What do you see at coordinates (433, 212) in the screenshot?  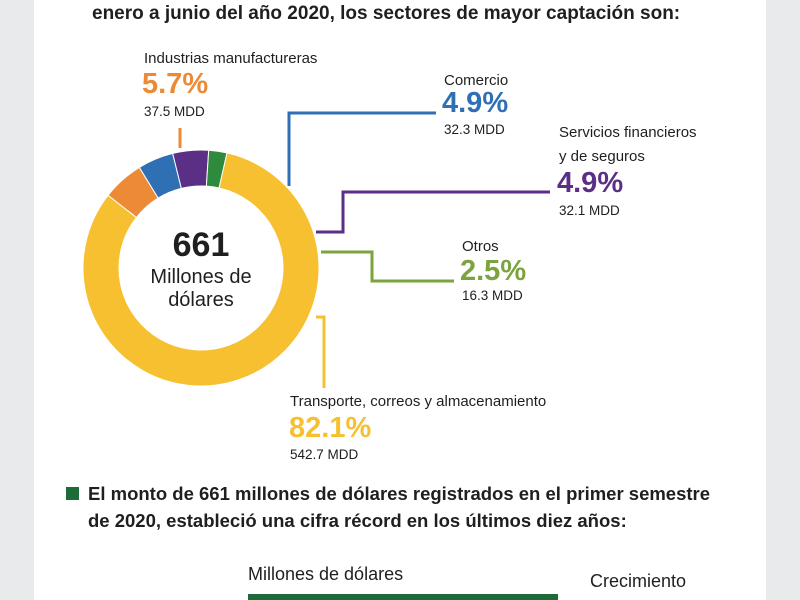 I see `leader-line-financieros` at bounding box center [433, 212].